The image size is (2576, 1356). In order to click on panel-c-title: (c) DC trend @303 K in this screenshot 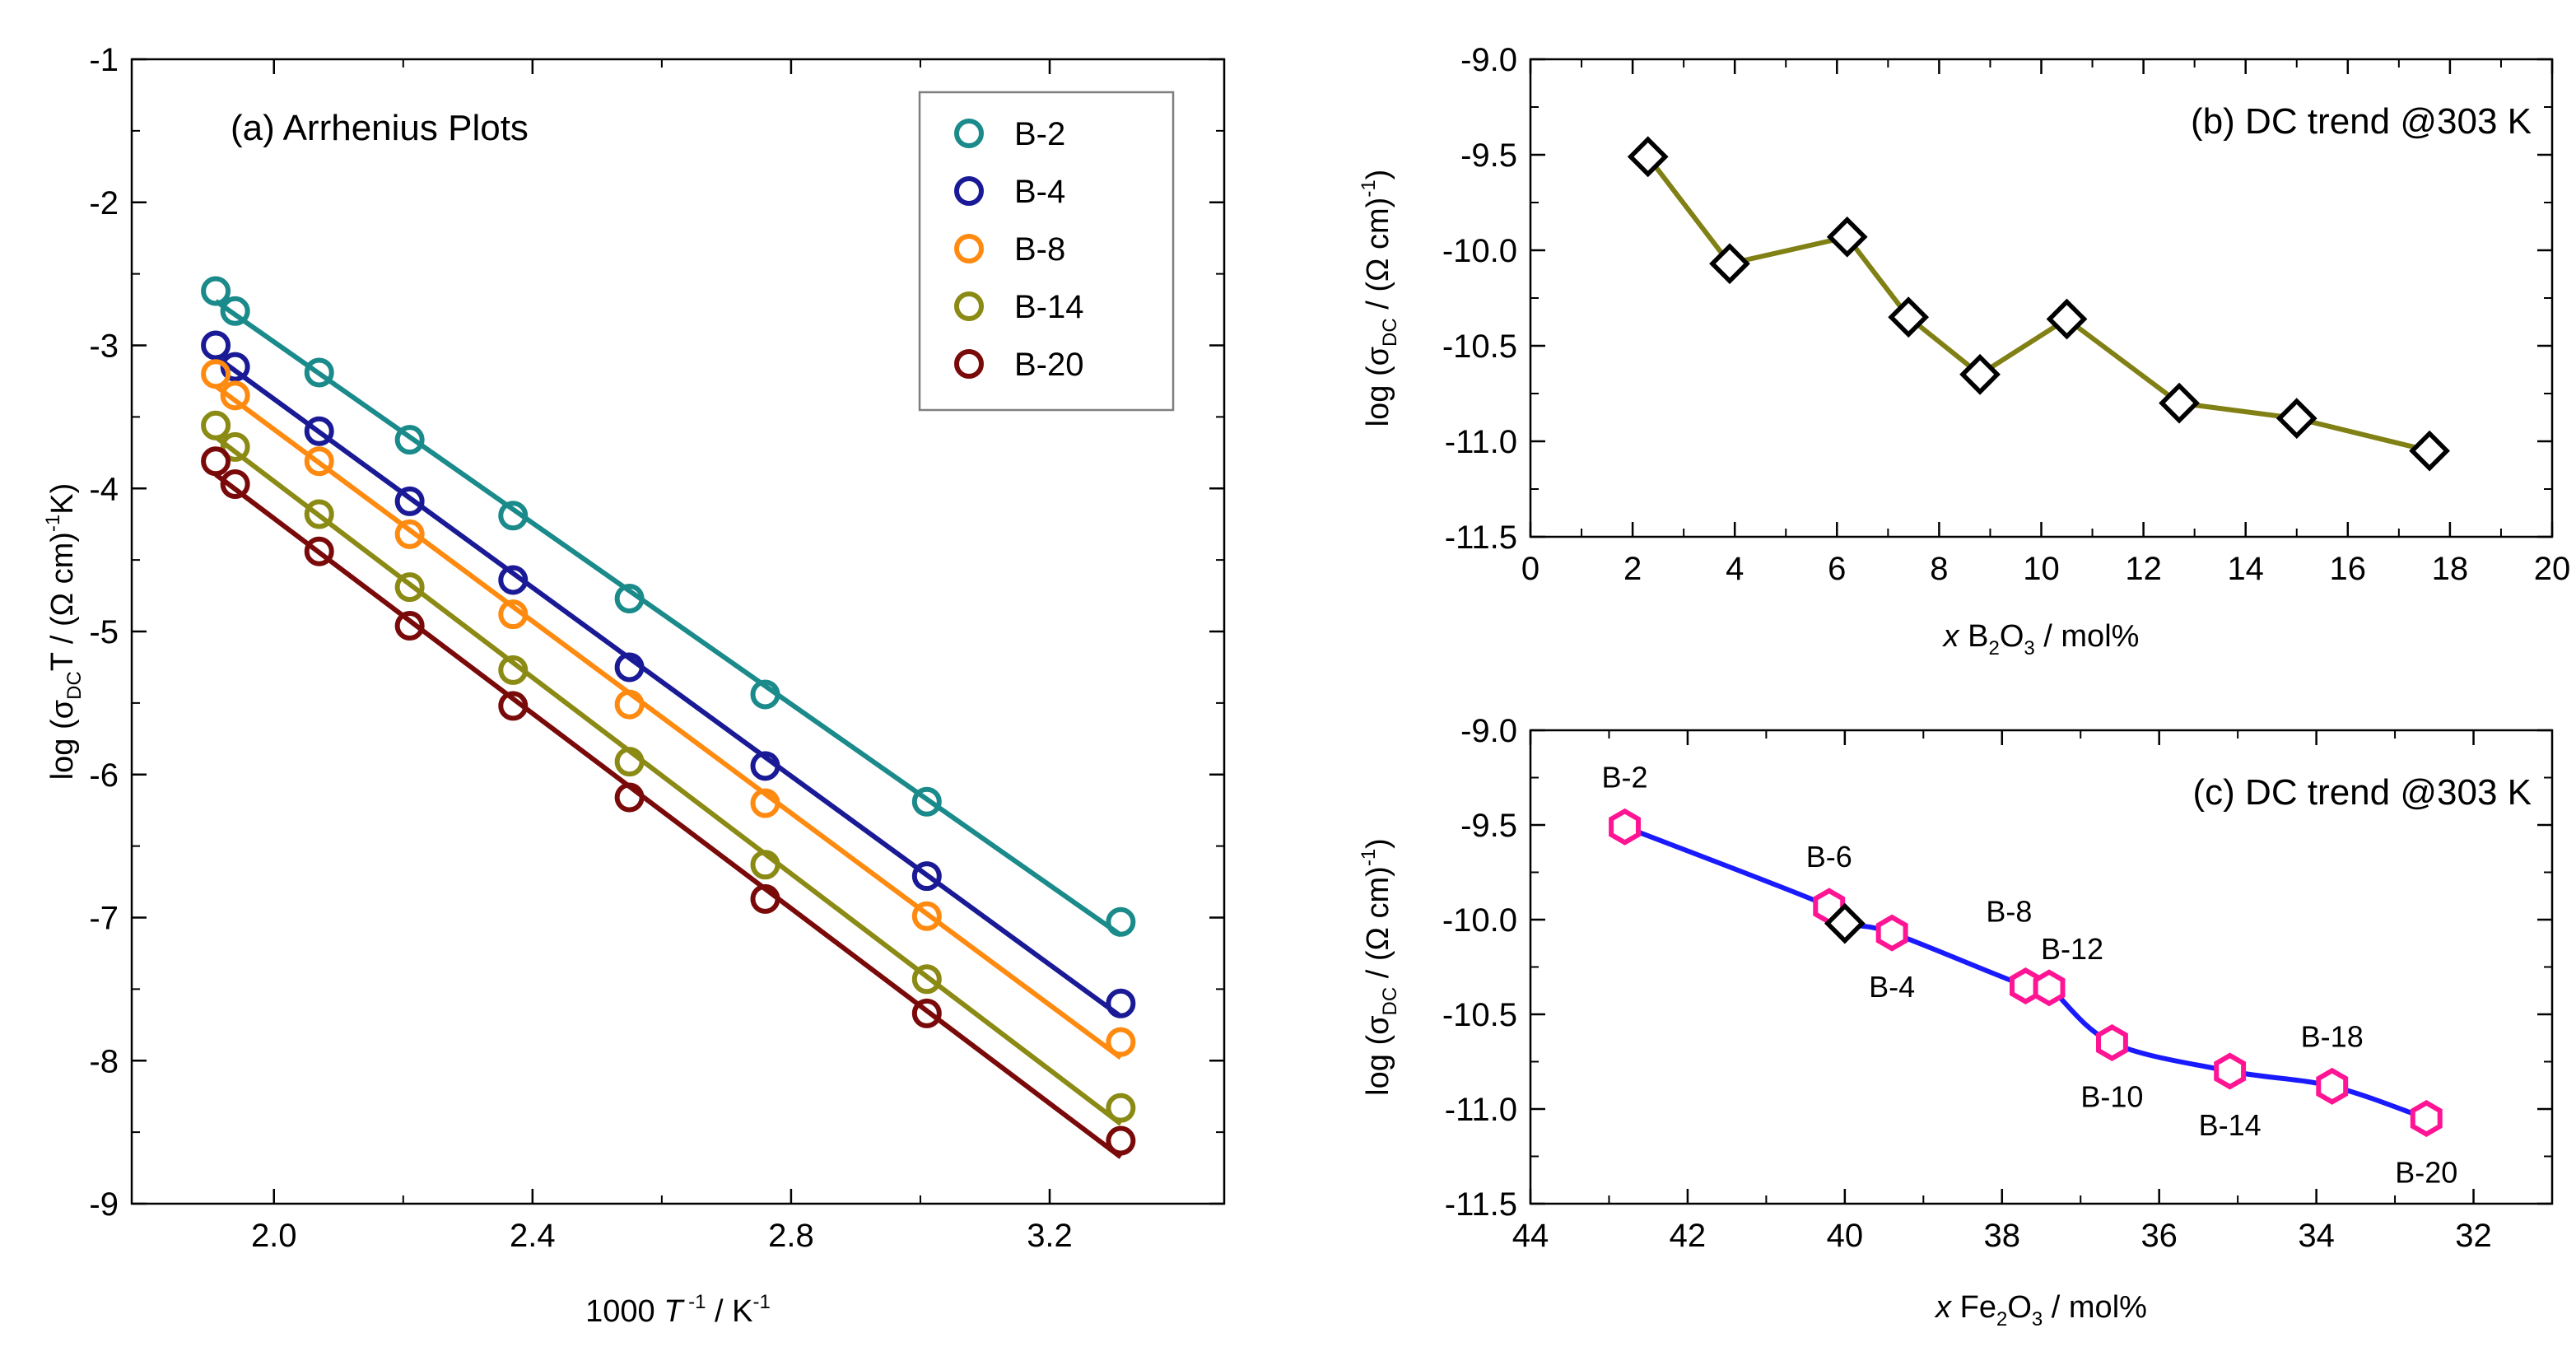, I will do `click(2362, 792)`.